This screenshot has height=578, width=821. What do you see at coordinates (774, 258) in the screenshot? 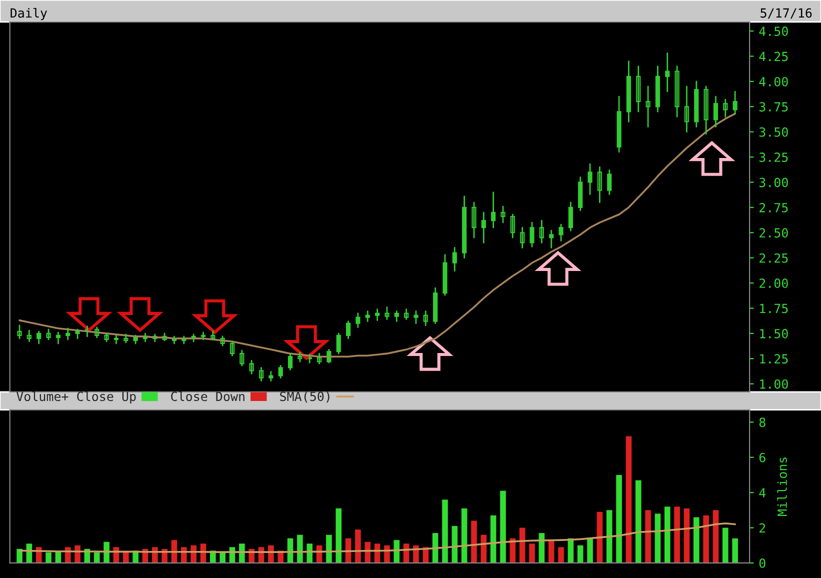
I see `y-tick-label: 2.25` at bounding box center [774, 258].